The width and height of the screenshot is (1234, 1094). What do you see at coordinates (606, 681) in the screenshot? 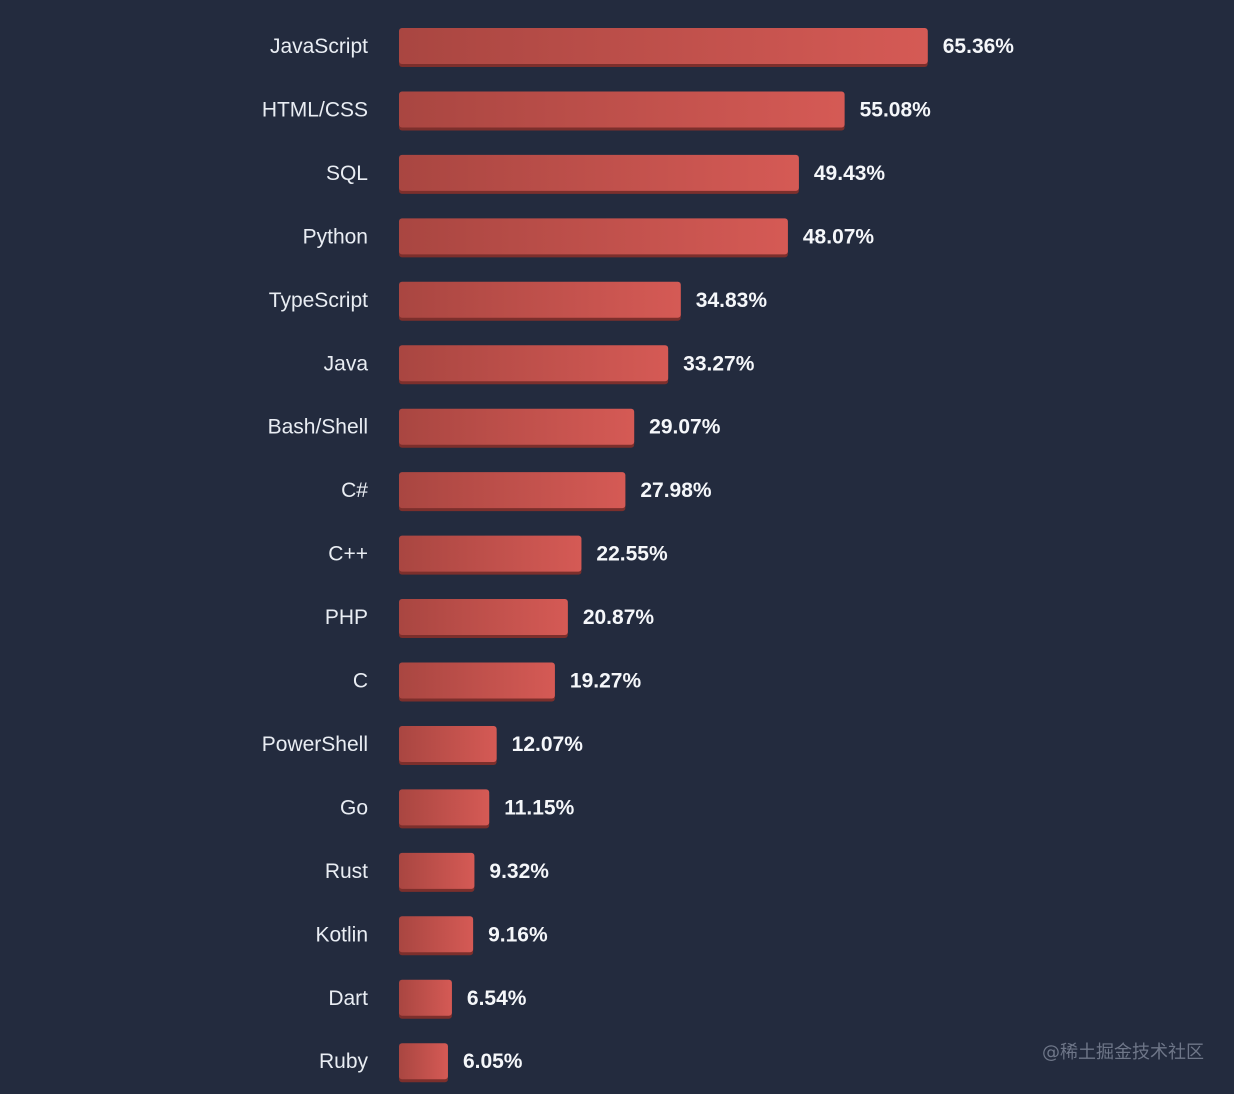
I see `value-label: 19.27%` at bounding box center [606, 681].